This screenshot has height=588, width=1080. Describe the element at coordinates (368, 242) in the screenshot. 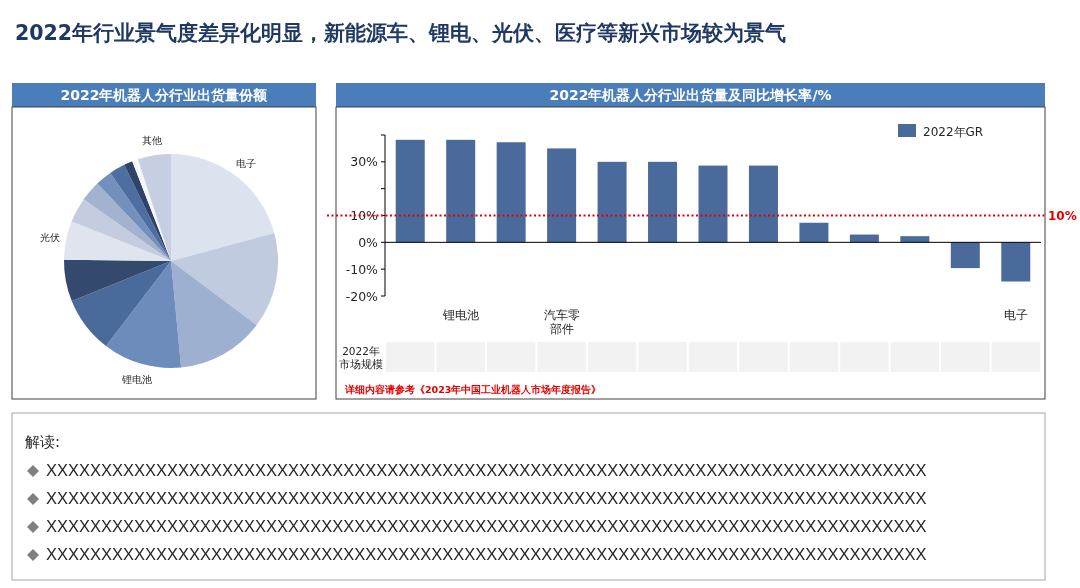

I see `y-tick-label: 0%` at that location.